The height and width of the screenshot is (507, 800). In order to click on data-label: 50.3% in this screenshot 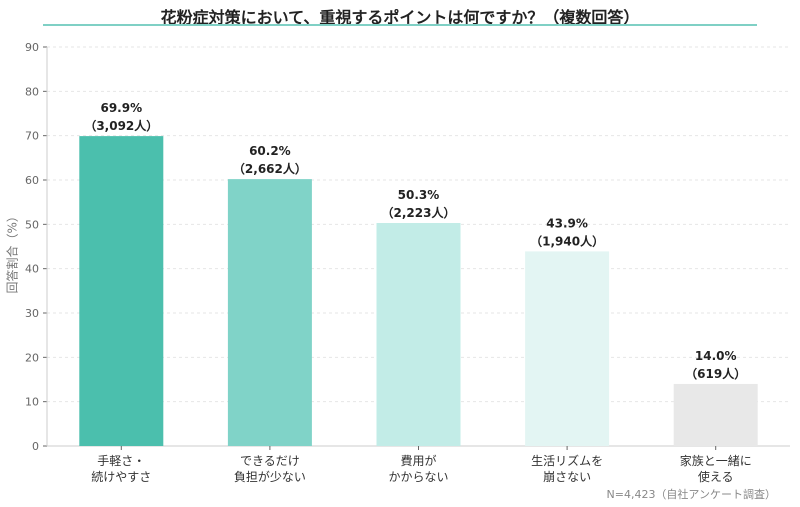, I will do `click(419, 195)`.